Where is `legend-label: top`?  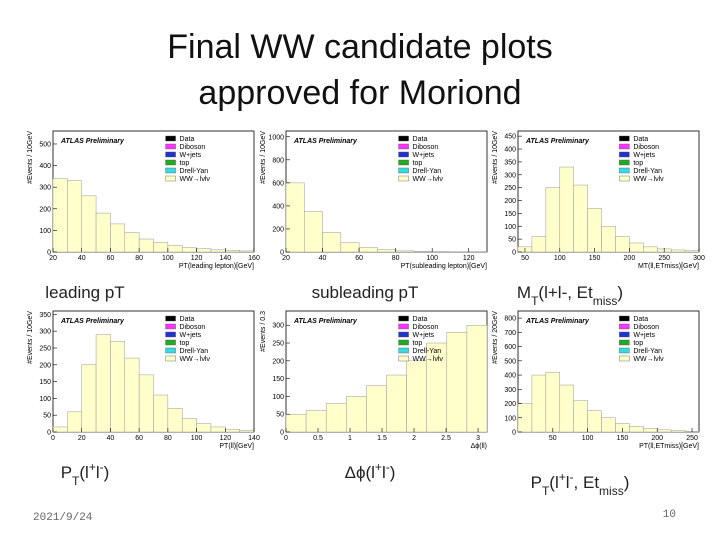 legend-label: top is located at coordinates (185, 163).